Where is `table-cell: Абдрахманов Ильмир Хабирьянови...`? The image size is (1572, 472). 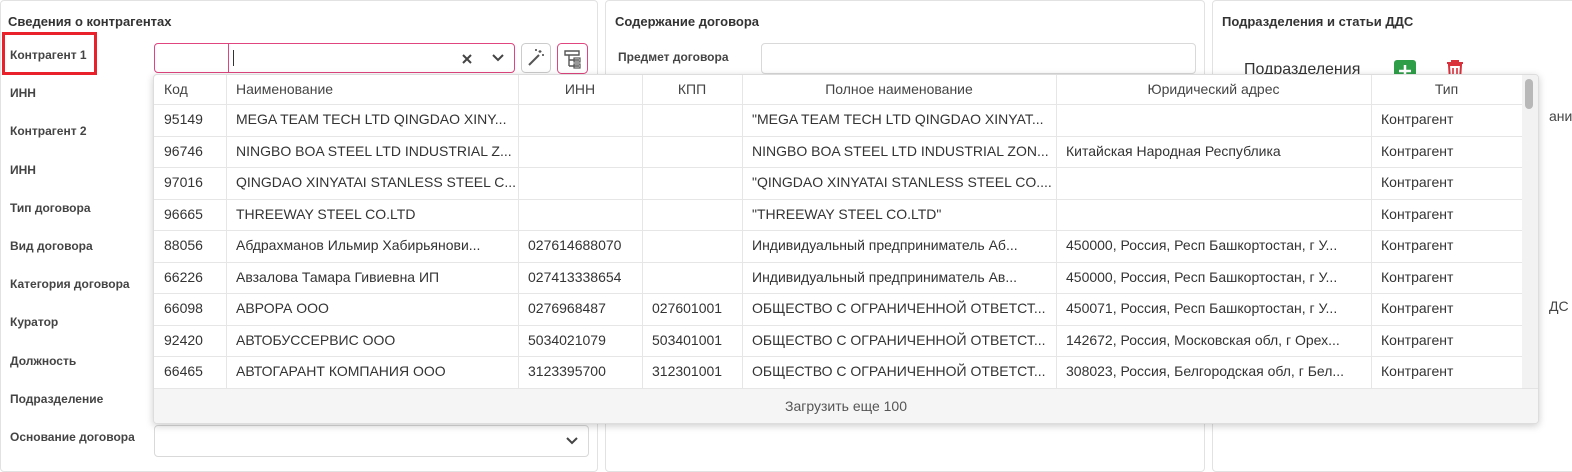
table-cell: Абдрахманов Ильмир Хабирьянови... is located at coordinates (358, 245).